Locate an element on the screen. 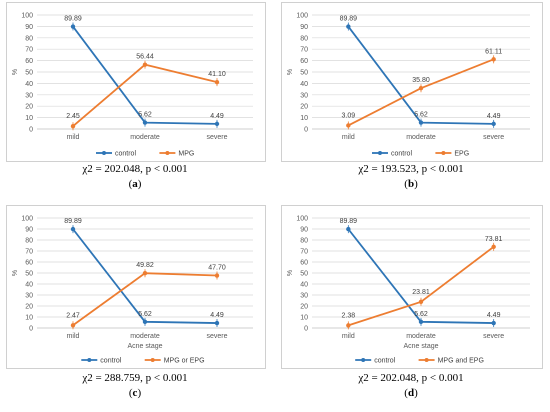 Image resolution: width=550 pixels, height=412 pixels. caption-a: χ2 = 202.048, p < 0.001 (a) is located at coordinates (135, 176).